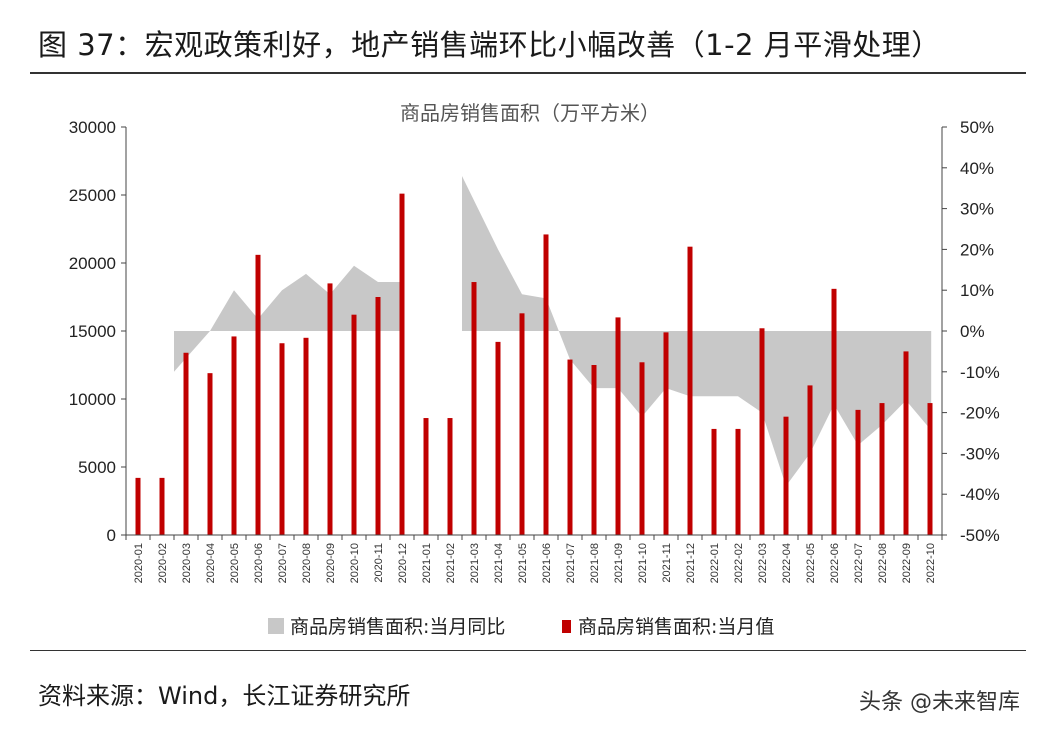 This screenshot has height=734, width=1042. Describe the element at coordinates (977, 290) in the screenshot. I see `y-right-tick-label: 10%` at that location.